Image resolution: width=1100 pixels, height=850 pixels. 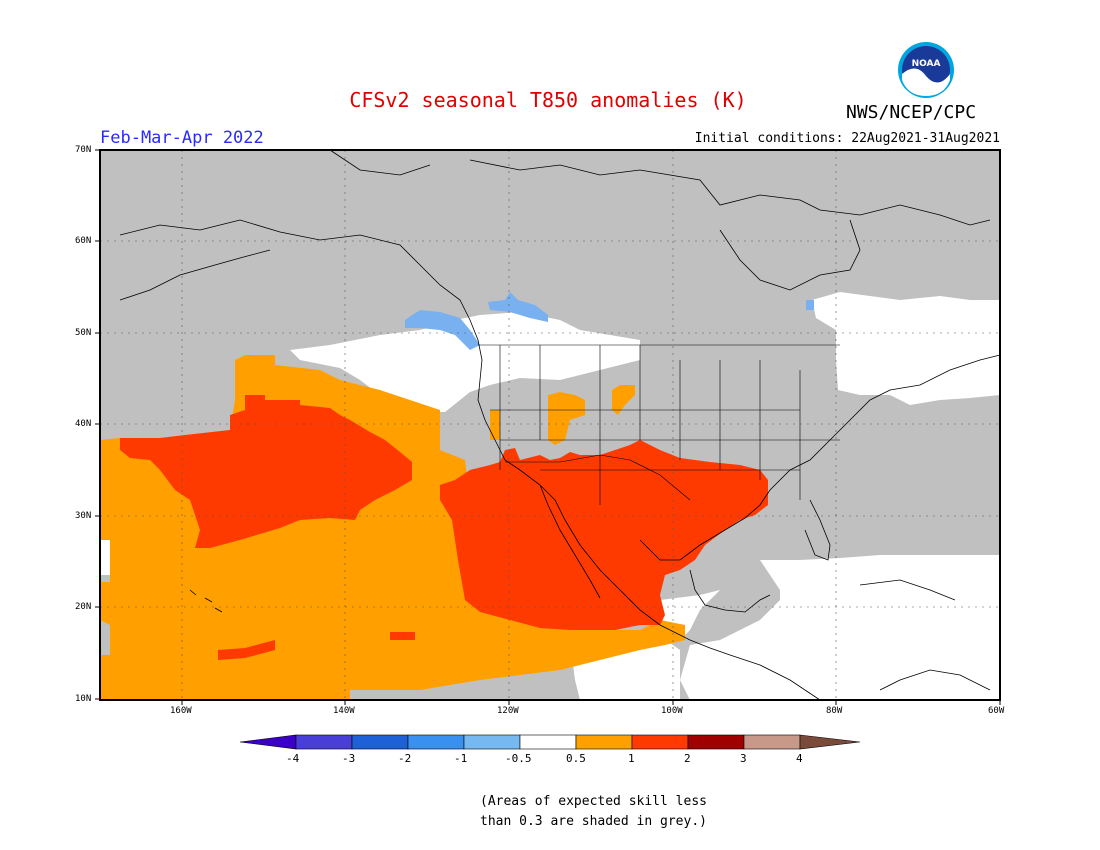 What do you see at coordinates (83, 607) in the screenshot?
I see `lat-label: 20N` at bounding box center [83, 607].